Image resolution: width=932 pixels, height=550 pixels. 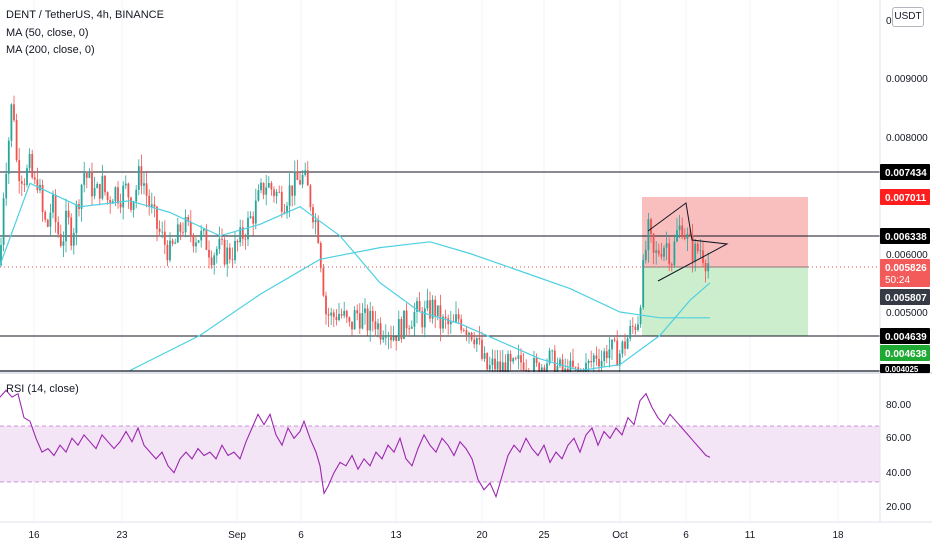 I want to click on level-tag-5-bg, so click(x=905, y=368).